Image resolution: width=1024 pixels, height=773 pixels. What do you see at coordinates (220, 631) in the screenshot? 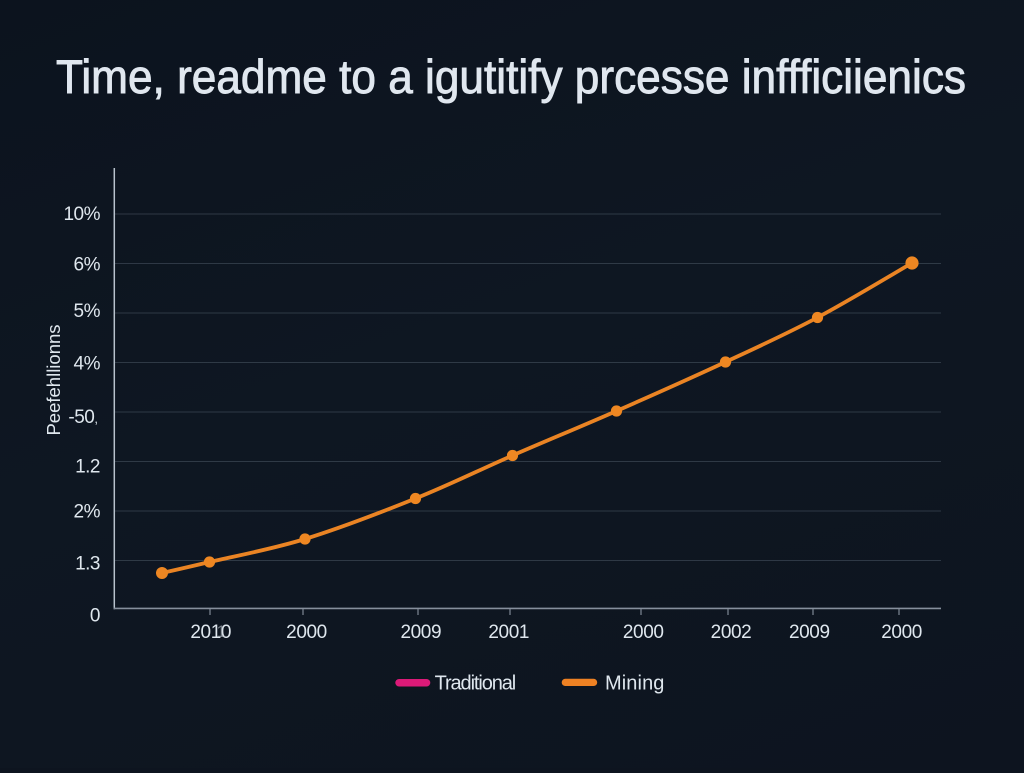
I see `svg-text: 1` at bounding box center [220, 631].